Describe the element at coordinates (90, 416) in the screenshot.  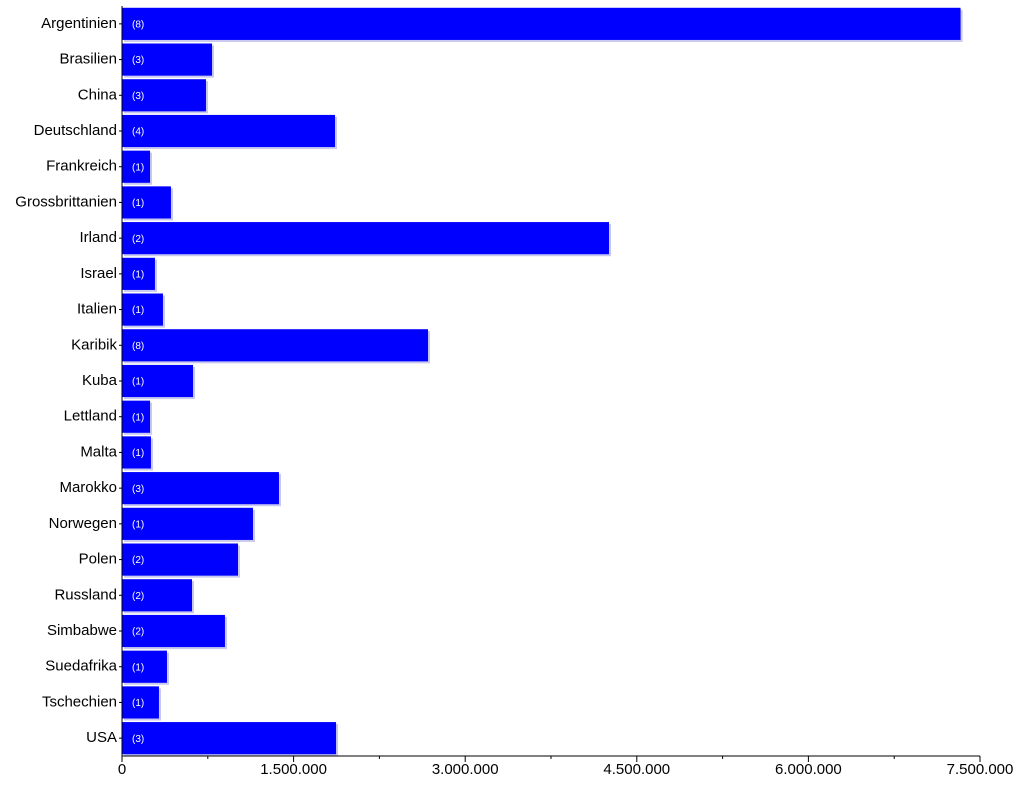
I see `y-tick-label: Lettland` at that location.